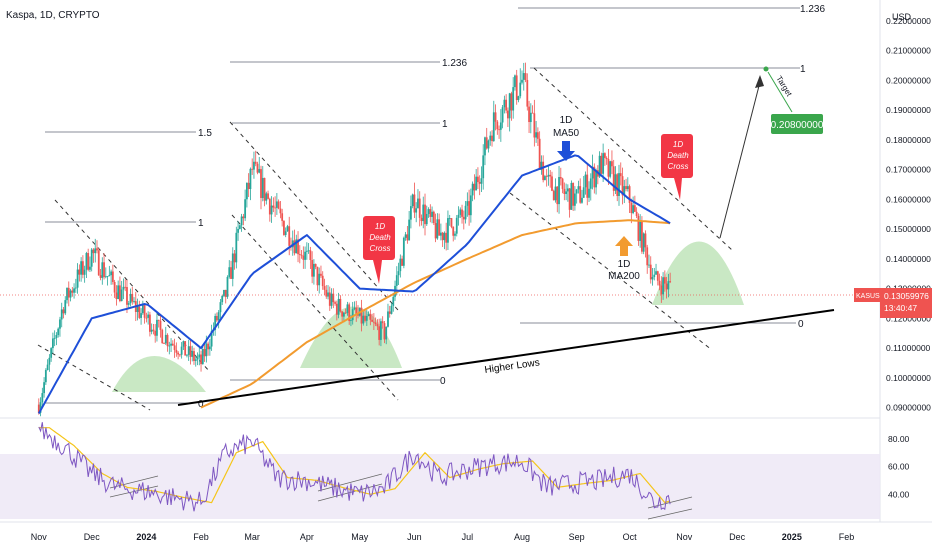  What do you see at coordinates (908, 348) in the screenshot?
I see `price-tick-label: 0.11000000` at bounding box center [908, 348].